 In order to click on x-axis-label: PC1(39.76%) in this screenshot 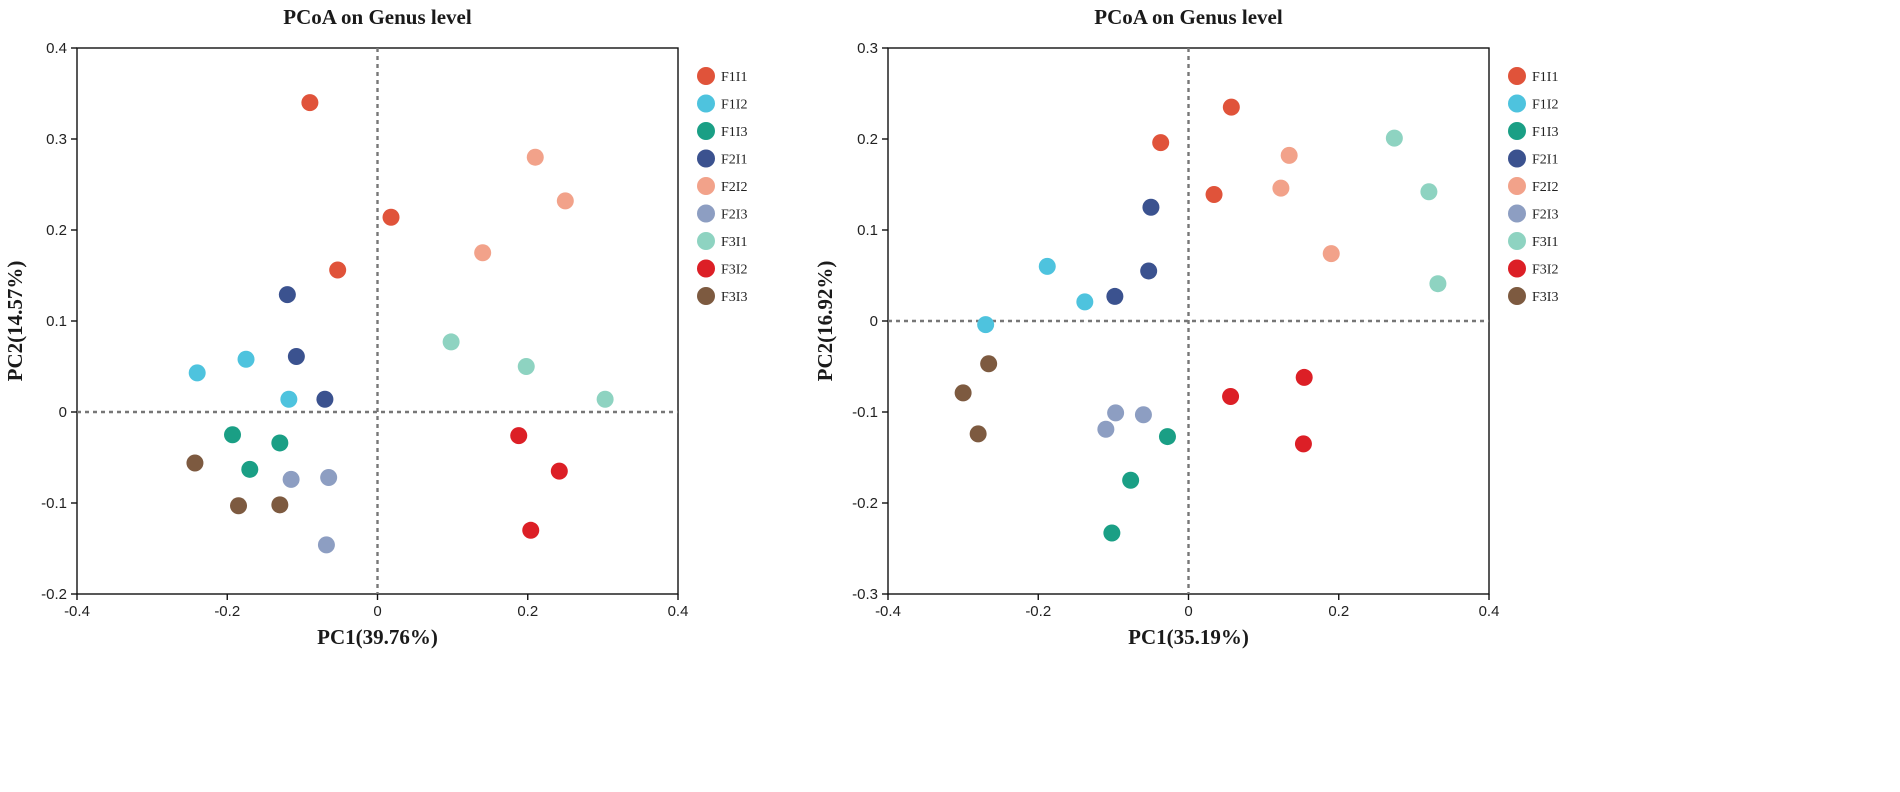, I will do `click(377, 637)`.